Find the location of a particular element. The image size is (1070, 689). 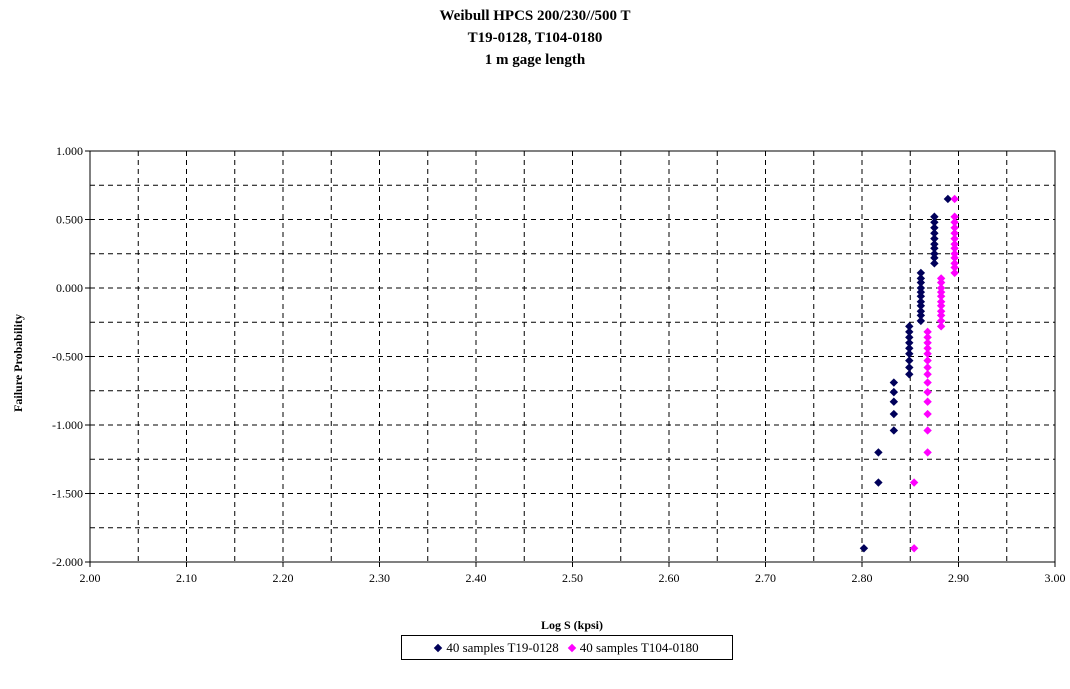

x-axis-label: Log S (kpsi) is located at coordinates (572, 625).